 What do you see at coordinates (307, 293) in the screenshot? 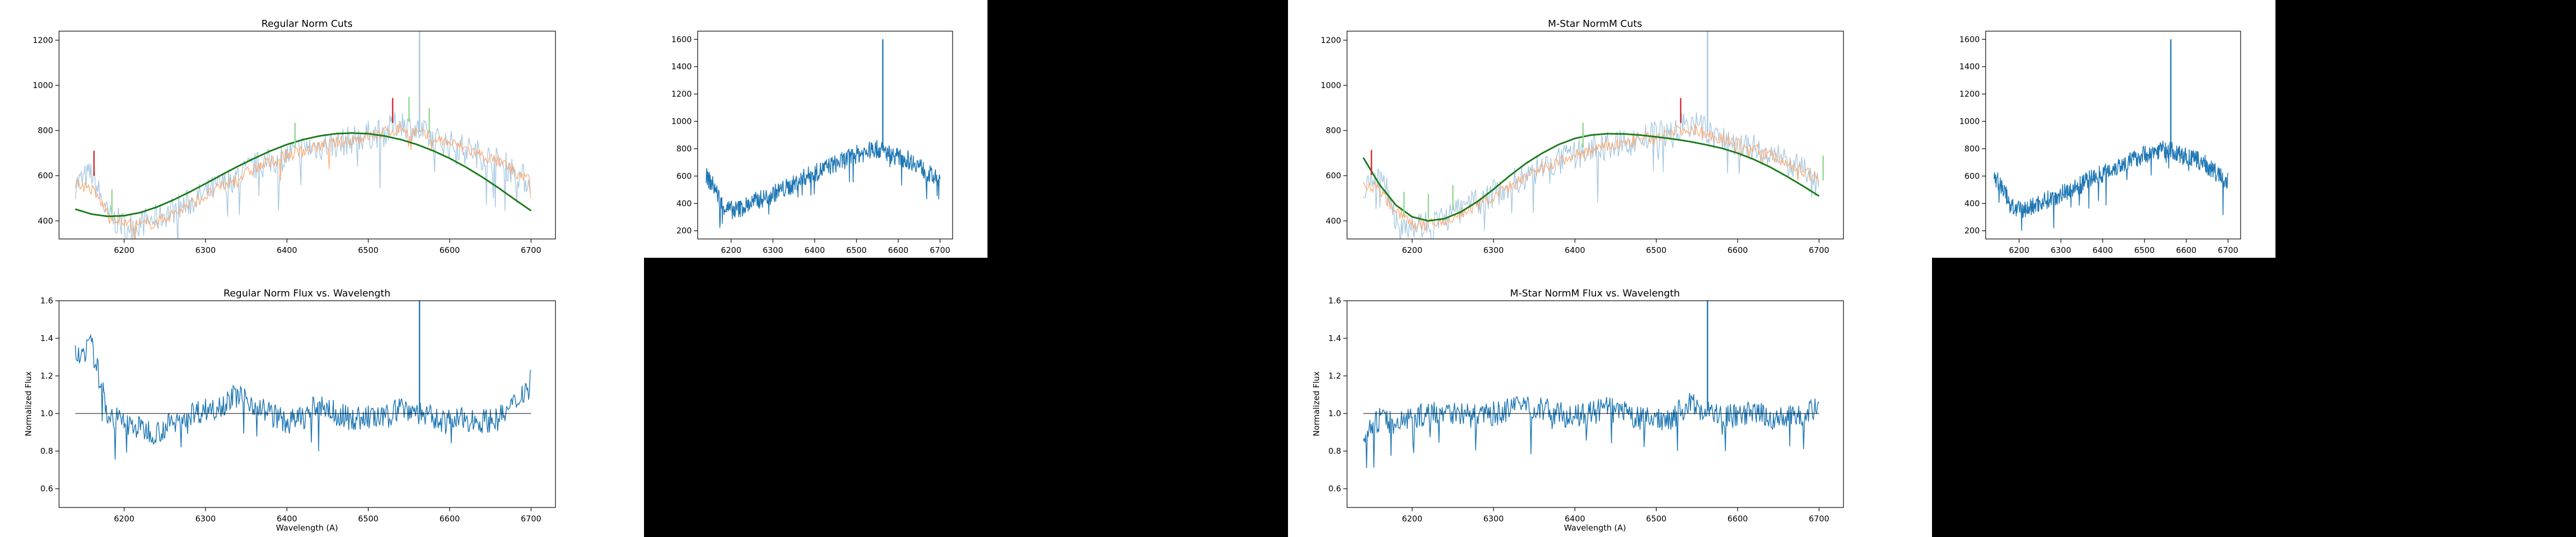
I see `chart-title: Regular Norm Flux vs. Wavelength` at bounding box center [307, 293].